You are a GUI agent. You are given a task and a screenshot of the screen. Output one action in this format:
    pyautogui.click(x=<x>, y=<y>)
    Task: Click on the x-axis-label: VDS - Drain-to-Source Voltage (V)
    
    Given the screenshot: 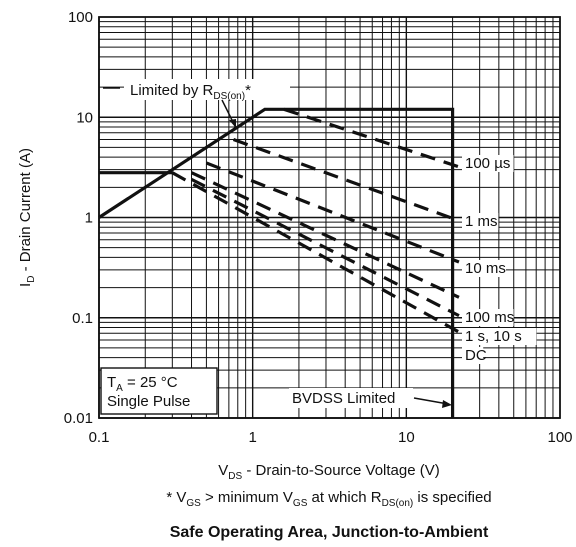 What is the action you would take?
    pyautogui.click(x=329, y=472)
    